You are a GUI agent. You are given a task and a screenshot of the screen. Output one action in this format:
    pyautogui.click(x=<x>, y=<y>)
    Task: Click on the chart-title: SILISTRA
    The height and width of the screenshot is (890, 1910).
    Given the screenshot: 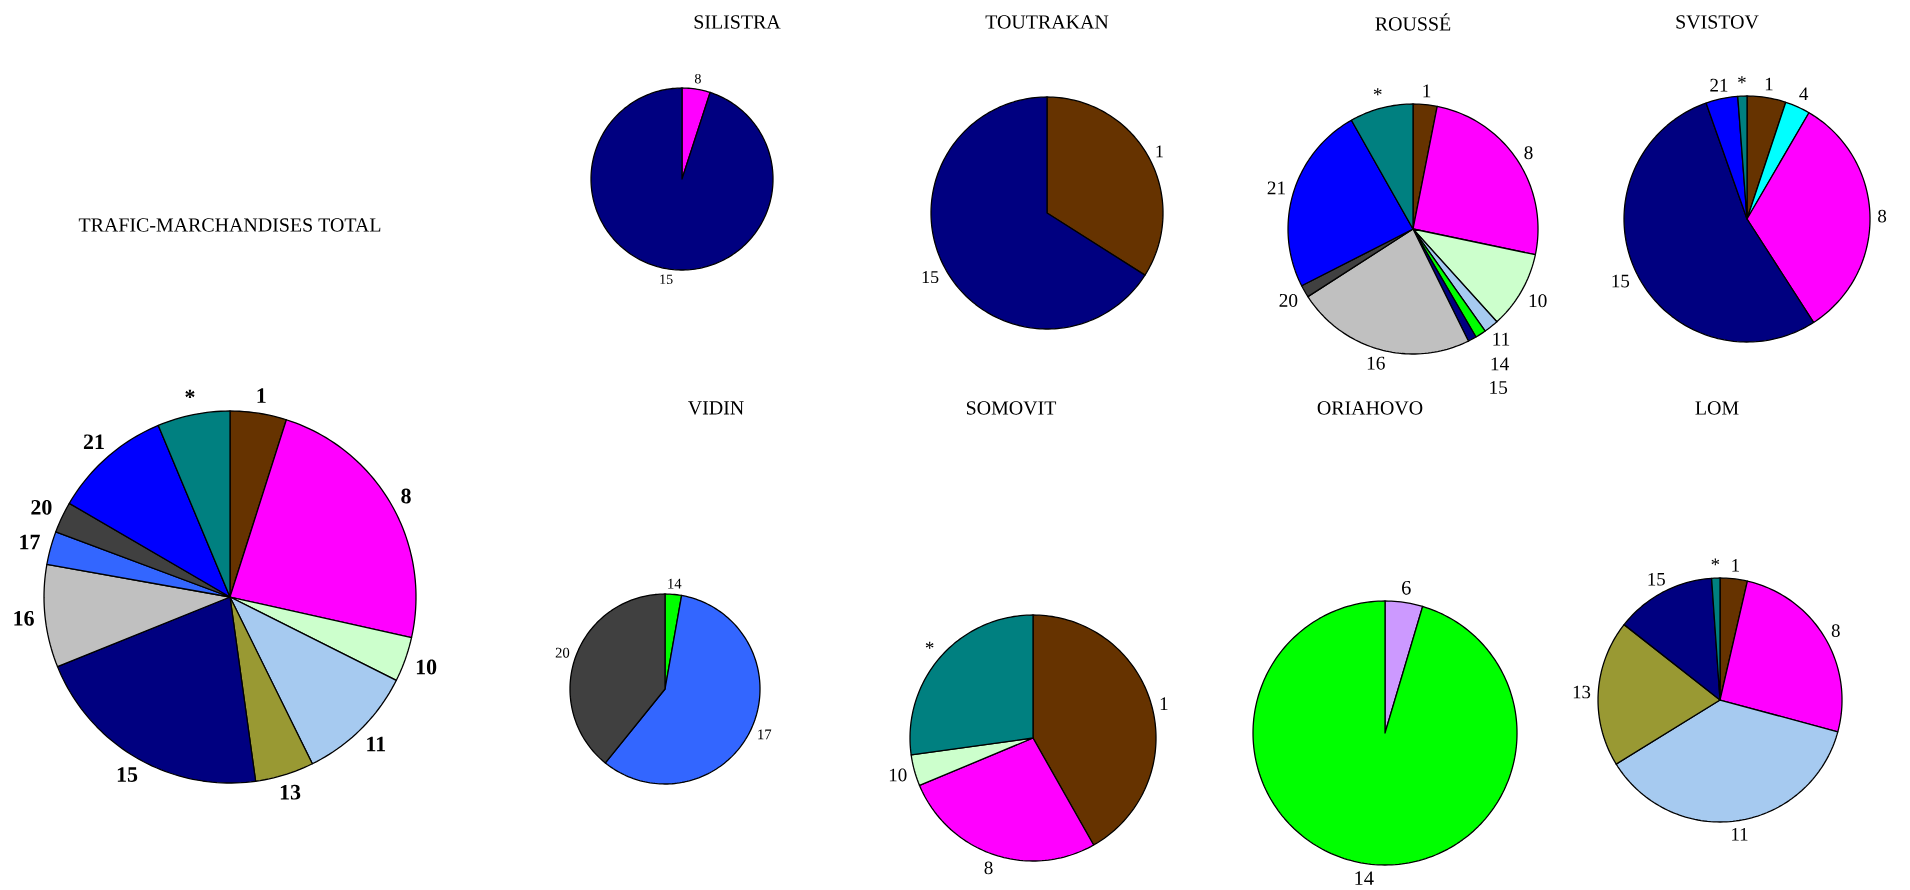 What is the action you would take?
    pyautogui.click(x=737, y=22)
    